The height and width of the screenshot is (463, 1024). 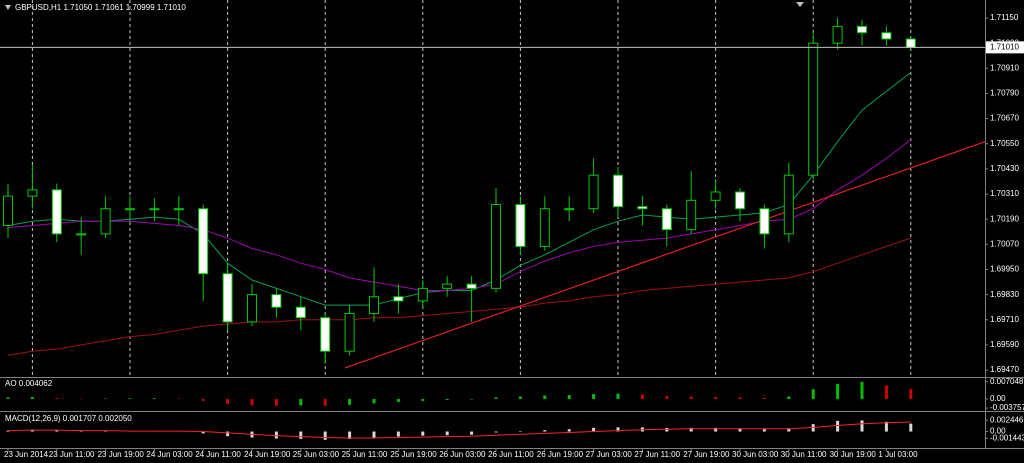 What do you see at coordinates (316, 454) in the screenshot?
I see `x-tick-label: 25 Jun 03:00` at bounding box center [316, 454].